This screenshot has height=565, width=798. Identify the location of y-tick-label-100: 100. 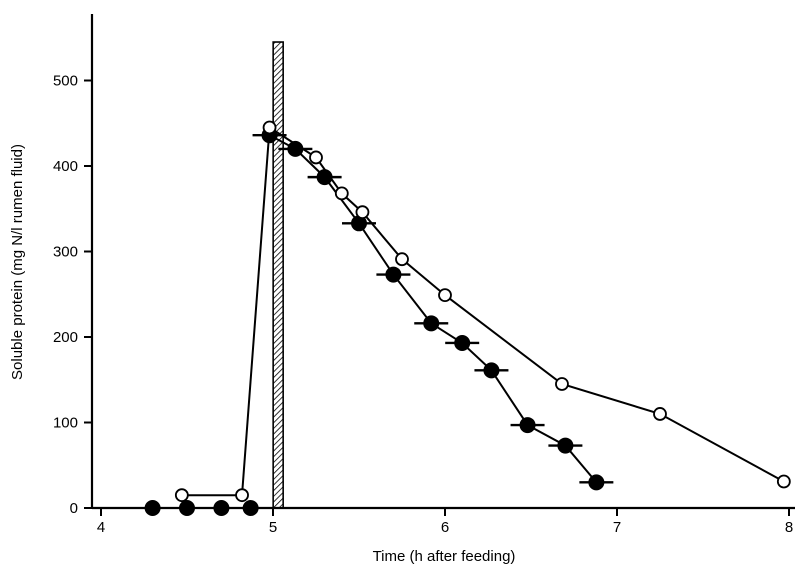
(65, 423).